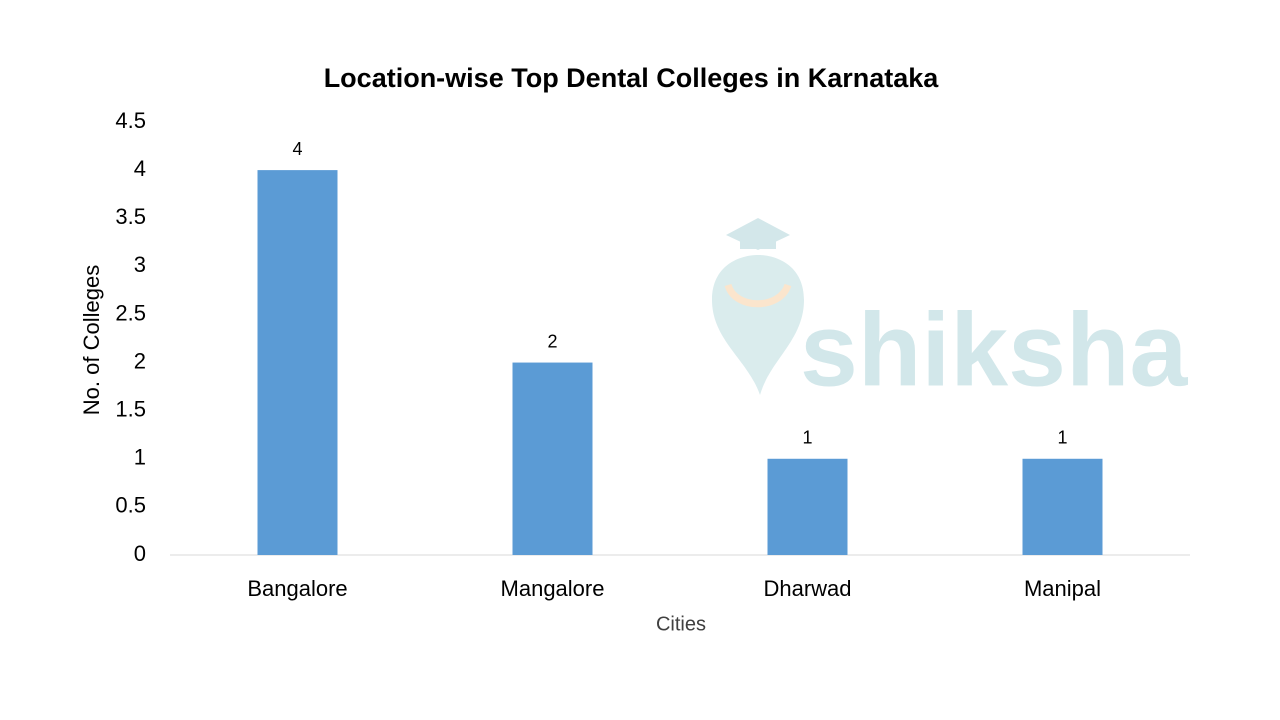 The height and width of the screenshot is (720, 1280). What do you see at coordinates (297, 588) in the screenshot?
I see `x-tick-label: Bangalore` at bounding box center [297, 588].